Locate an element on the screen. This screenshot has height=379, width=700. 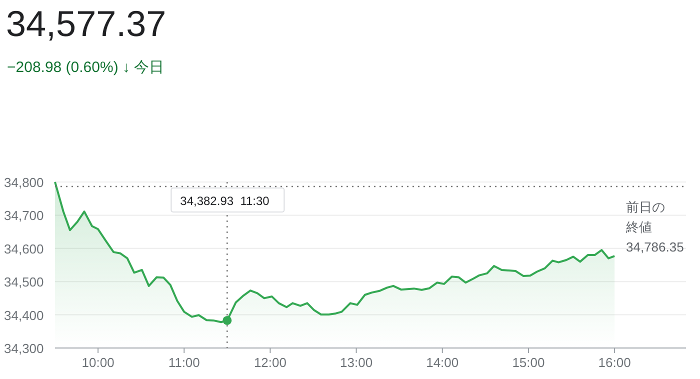
x-tick-label: 12:00 is located at coordinates (270, 362).